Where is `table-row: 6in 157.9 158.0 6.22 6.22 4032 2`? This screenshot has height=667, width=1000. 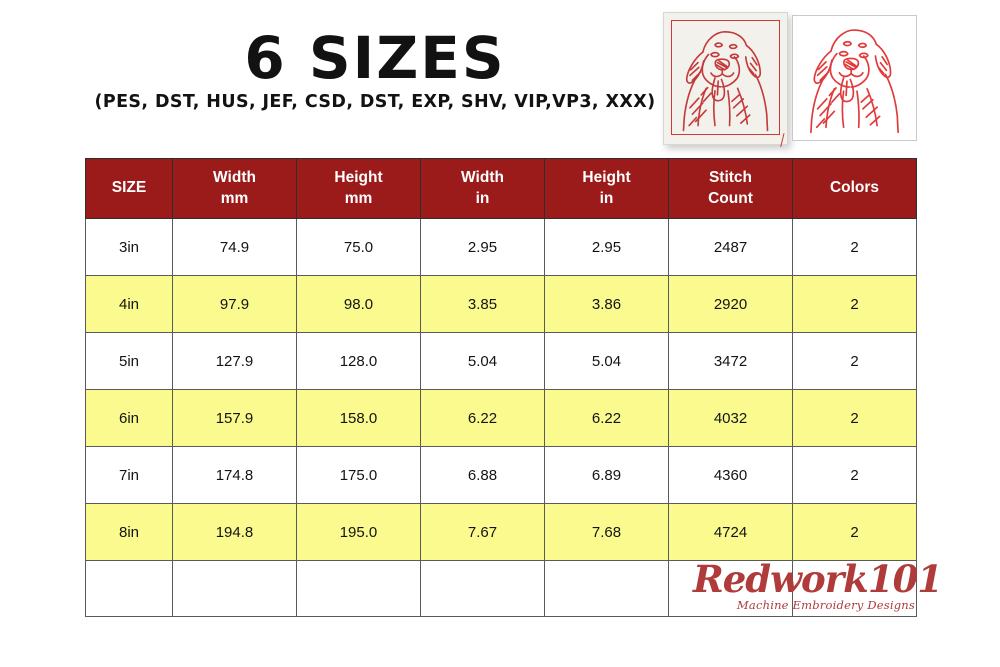
table-row: 6in 157.9 158.0 6.22 6.22 4032 2 is located at coordinates (501, 418).